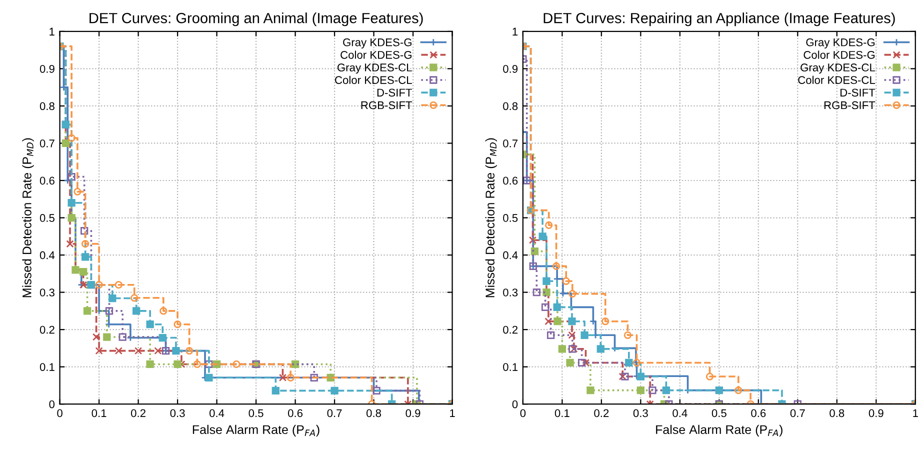 This screenshot has height=449, width=920. What do you see at coordinates (256, 19) in the screenshot?
I see `chart-title: DET Curves: Grooming an Animal (Image Features)` at bounding box center [256, 19].